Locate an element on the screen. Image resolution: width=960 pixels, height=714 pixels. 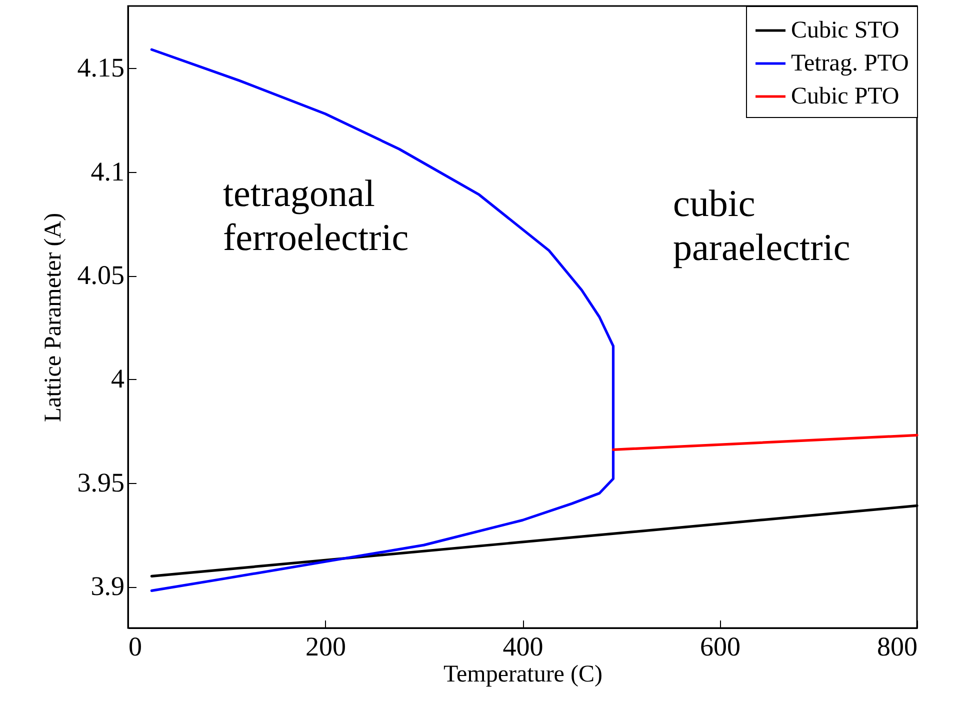
legend-label: Tetrag. PTO is located at coordinates (850, 63).